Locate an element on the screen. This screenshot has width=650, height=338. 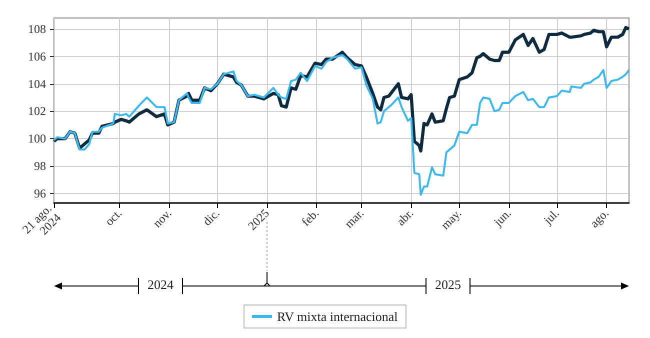
y-tick-label: 108 is located at coordinates (37, 29).